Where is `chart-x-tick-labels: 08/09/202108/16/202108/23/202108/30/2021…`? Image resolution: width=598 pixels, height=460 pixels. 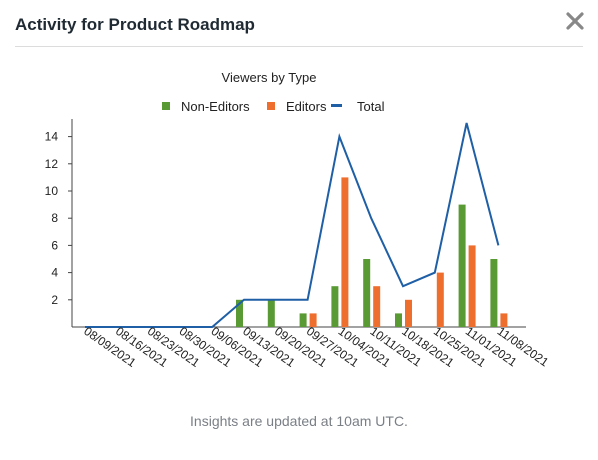 chart-x-tick-labels: 08/09/202108/16/202108/23/202108/30/2021… is located at coordinates (316, 347).